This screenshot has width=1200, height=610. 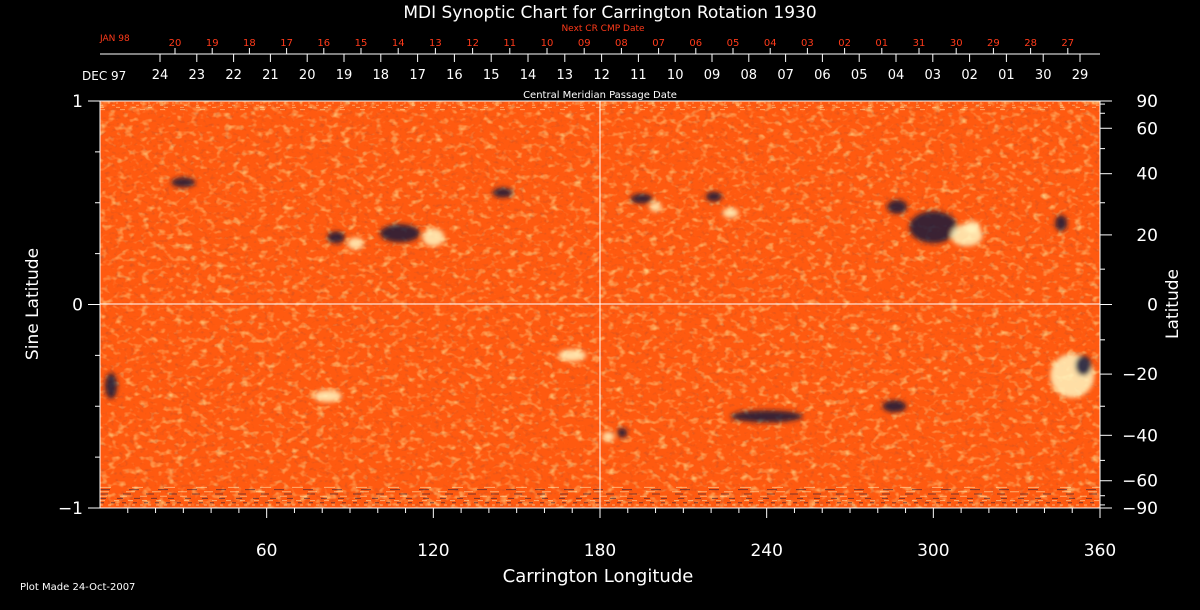 What do you see at coordinates (638, 75) in the screenshot?
I see `cmp-tick-label: 11` at bounding box center [638, 75].